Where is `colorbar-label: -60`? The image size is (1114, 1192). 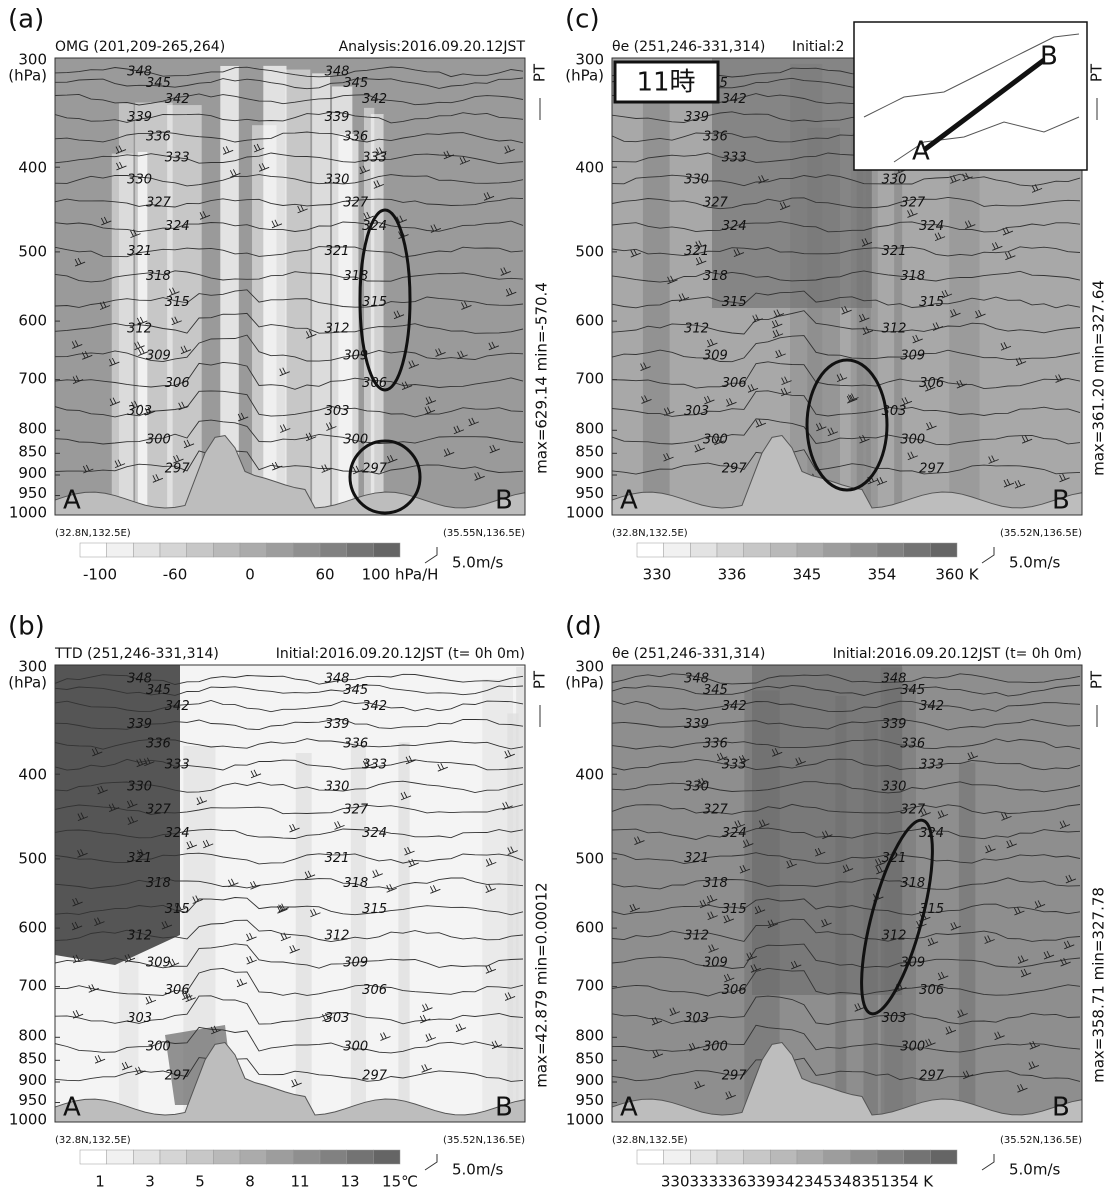
colorbar-label: -60 is located at coordinates (175, 575).